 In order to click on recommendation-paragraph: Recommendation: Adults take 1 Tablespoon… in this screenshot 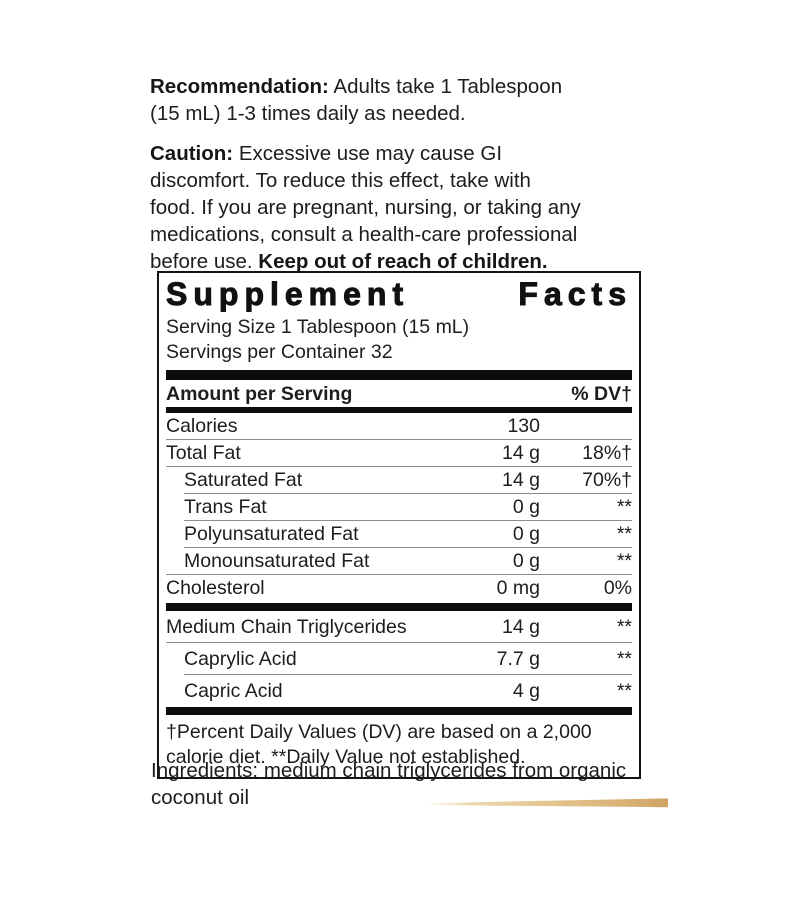, I will do `click(366, 100)`.